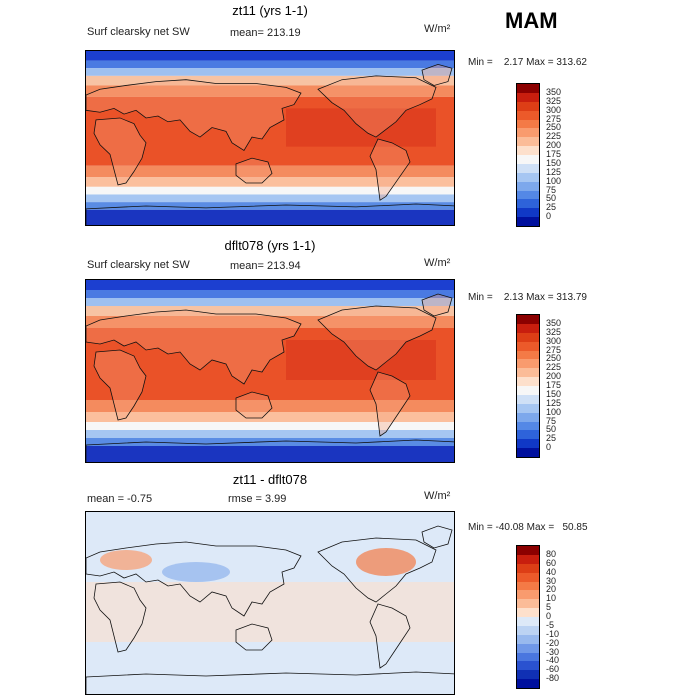 The width and height of the screenshot is (700, 700). I want to click on panel-2-mean: mean= 213.94, so click(265, 266).